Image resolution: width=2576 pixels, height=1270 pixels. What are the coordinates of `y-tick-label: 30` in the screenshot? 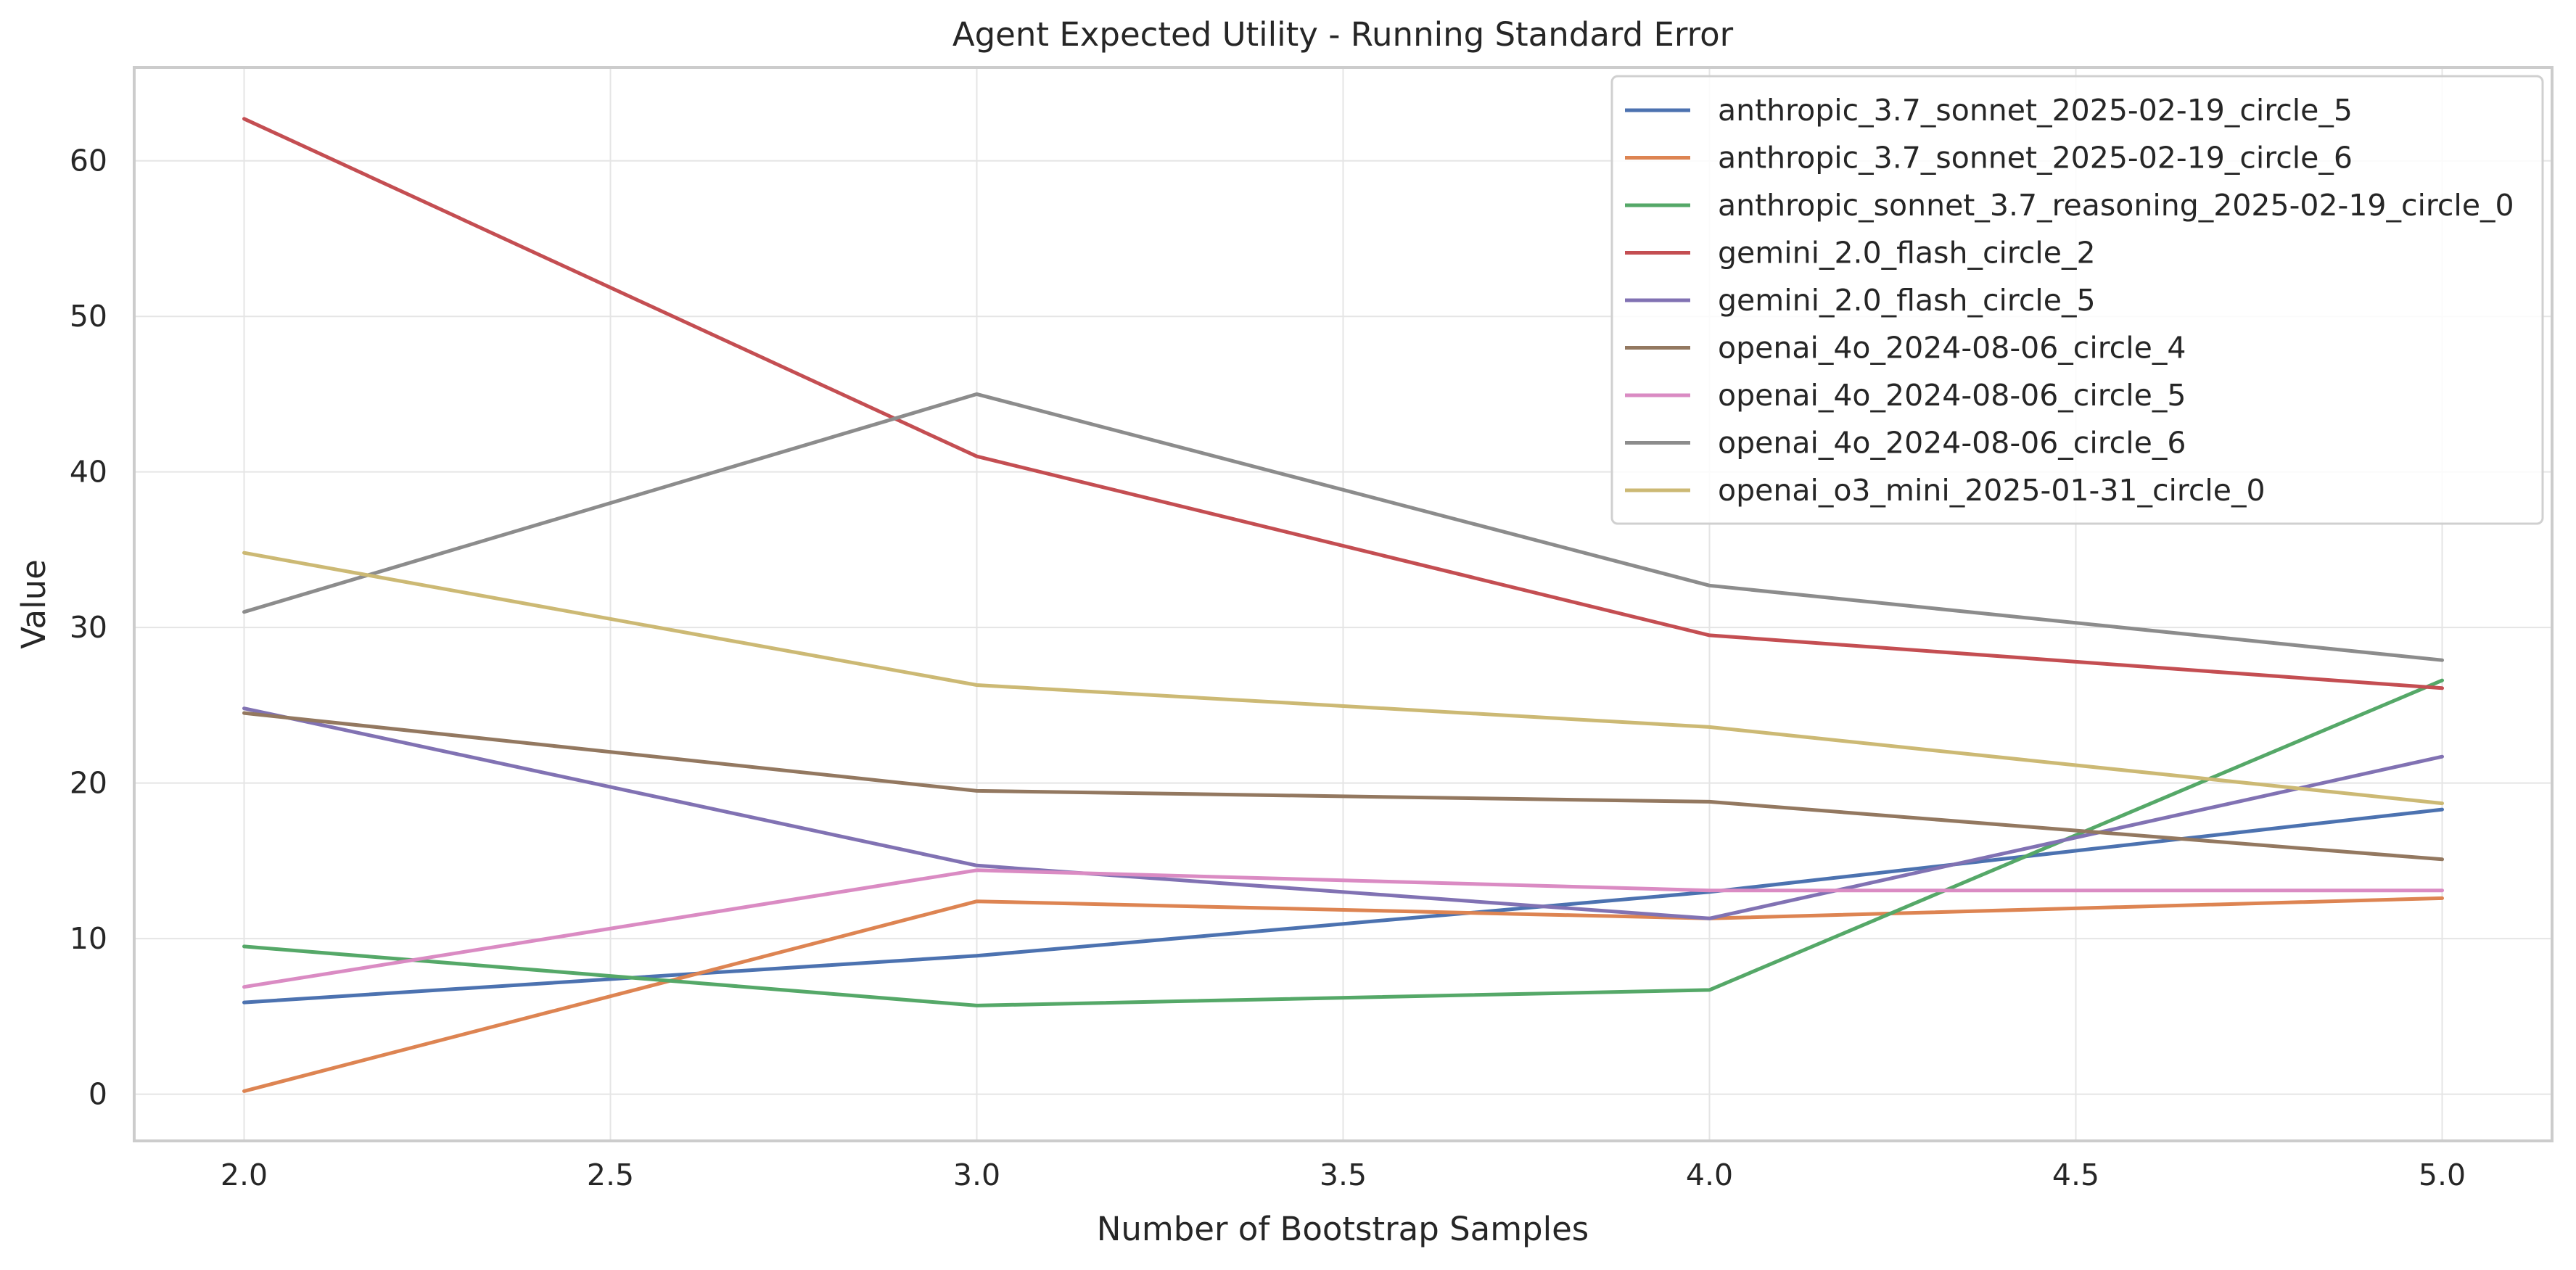 It's located at (88, 627).